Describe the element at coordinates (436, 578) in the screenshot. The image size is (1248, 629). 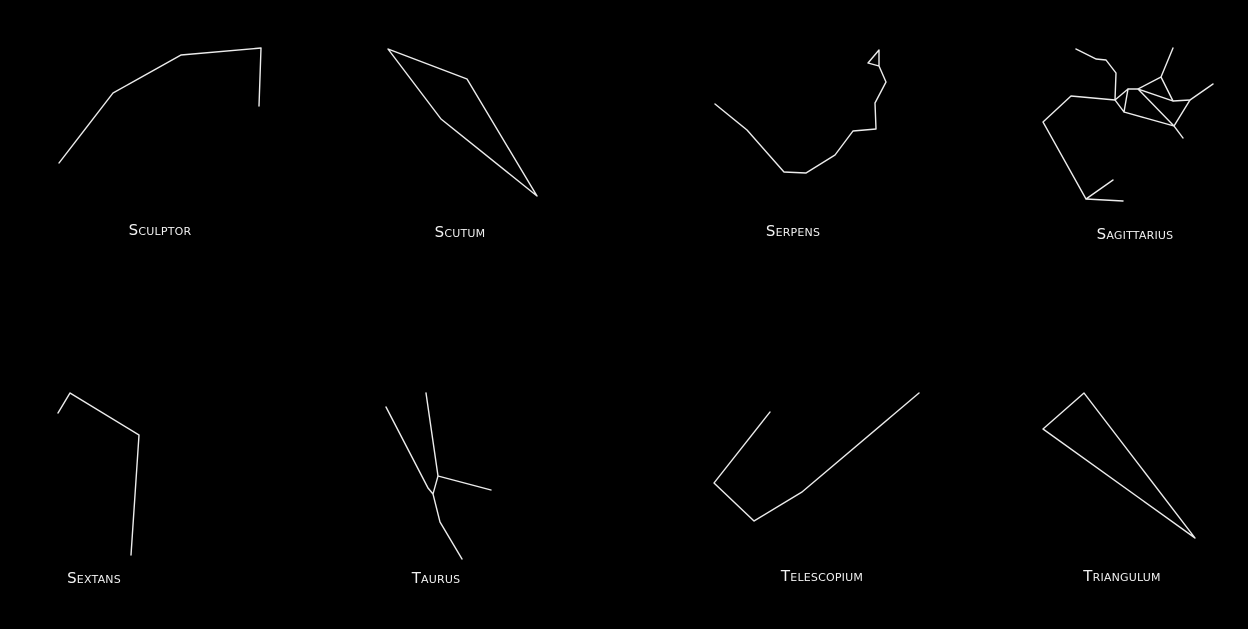
I see `taurus-label: Taurus` at that location.